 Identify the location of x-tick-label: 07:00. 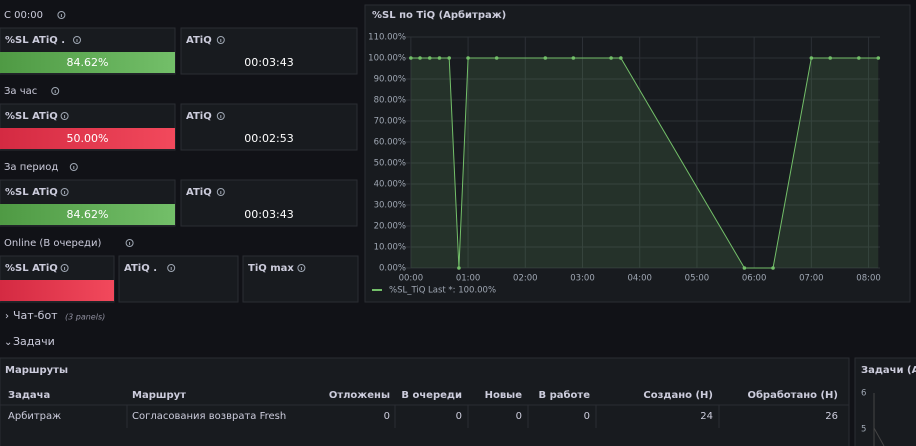
(811, 279).